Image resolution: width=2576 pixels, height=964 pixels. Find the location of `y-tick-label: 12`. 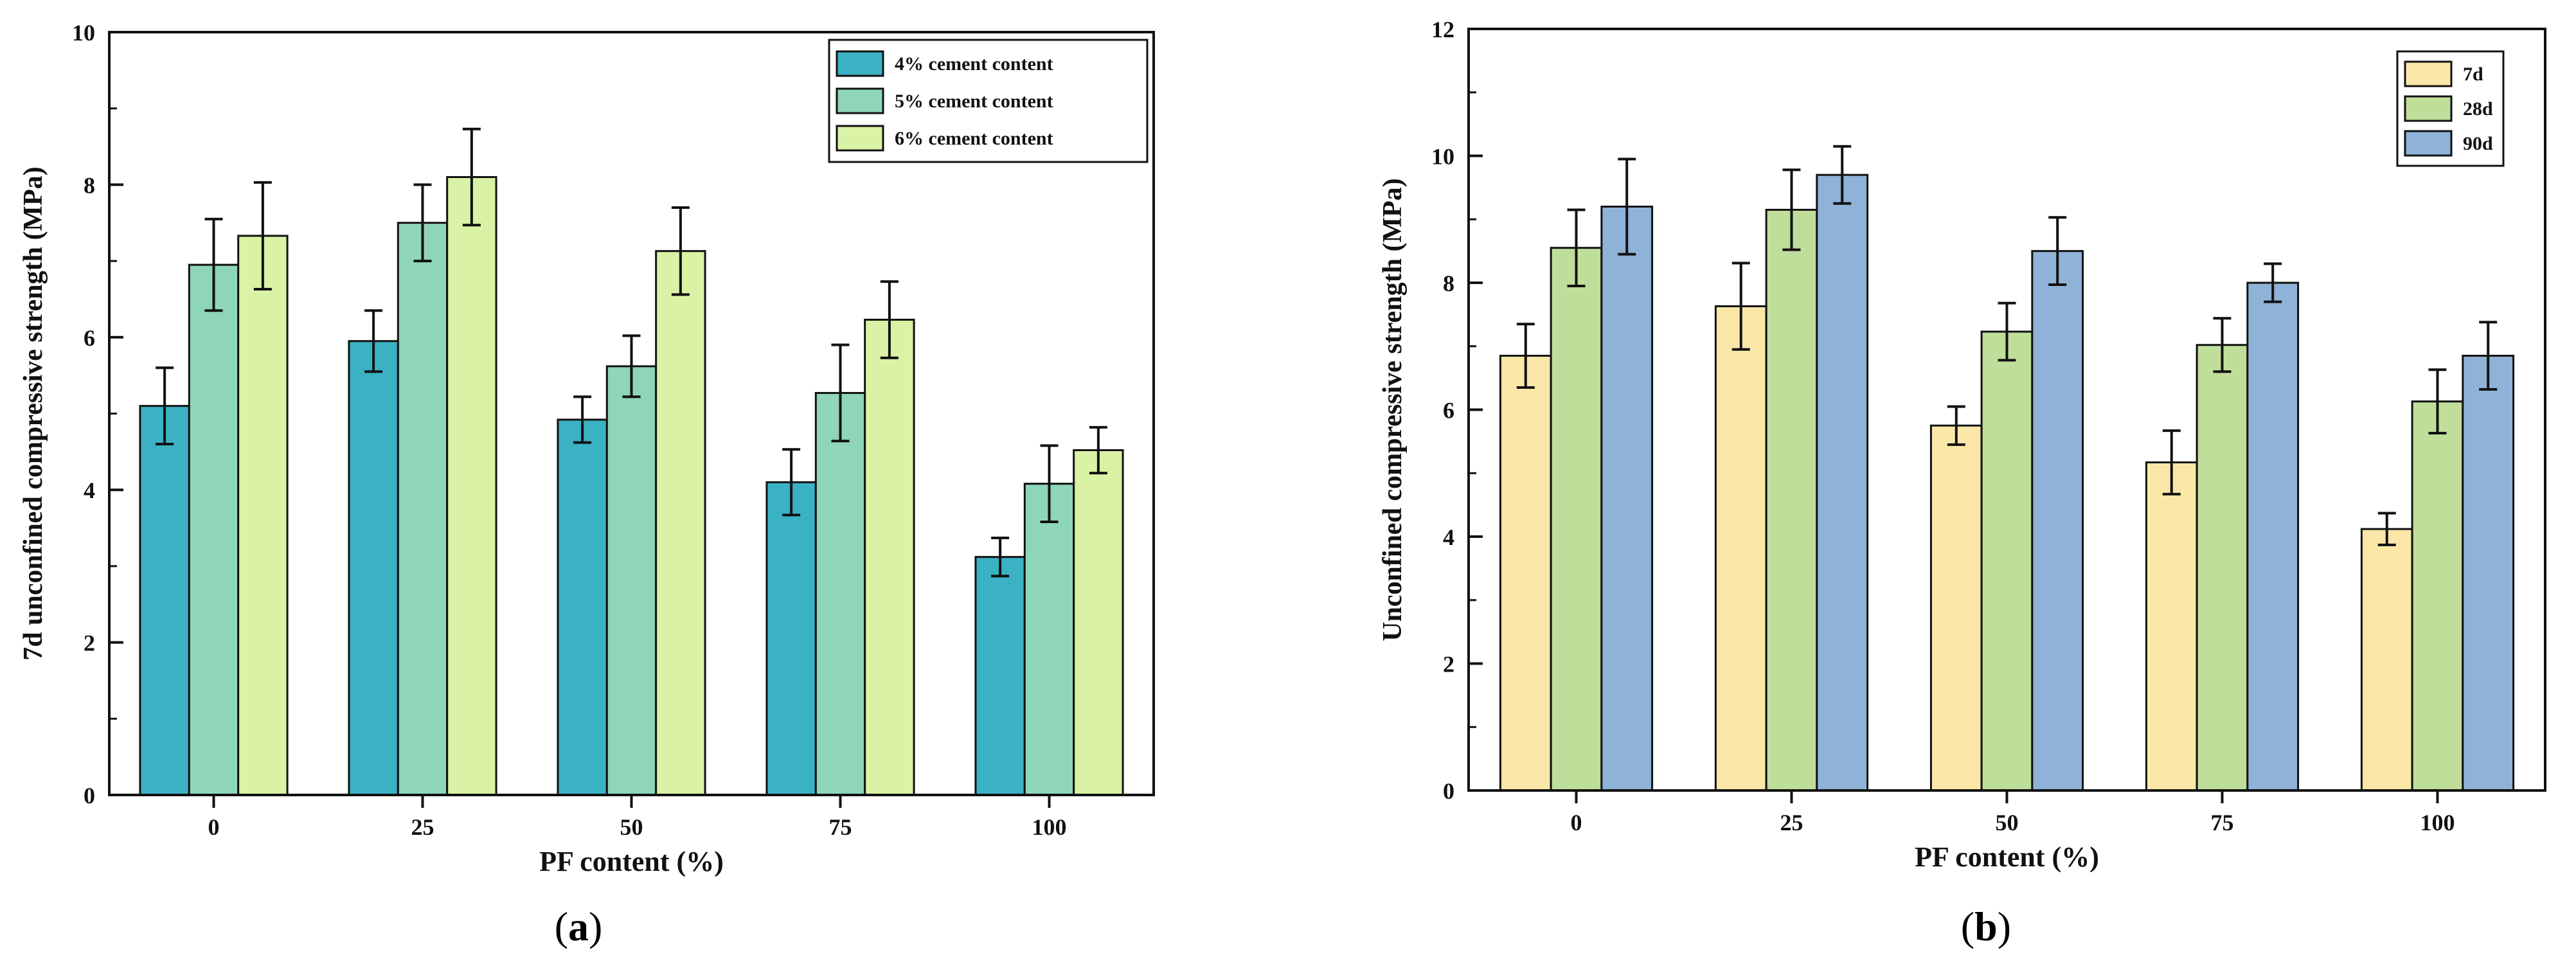

y-tick-label: 12 is located at coordinates (1442, 30).